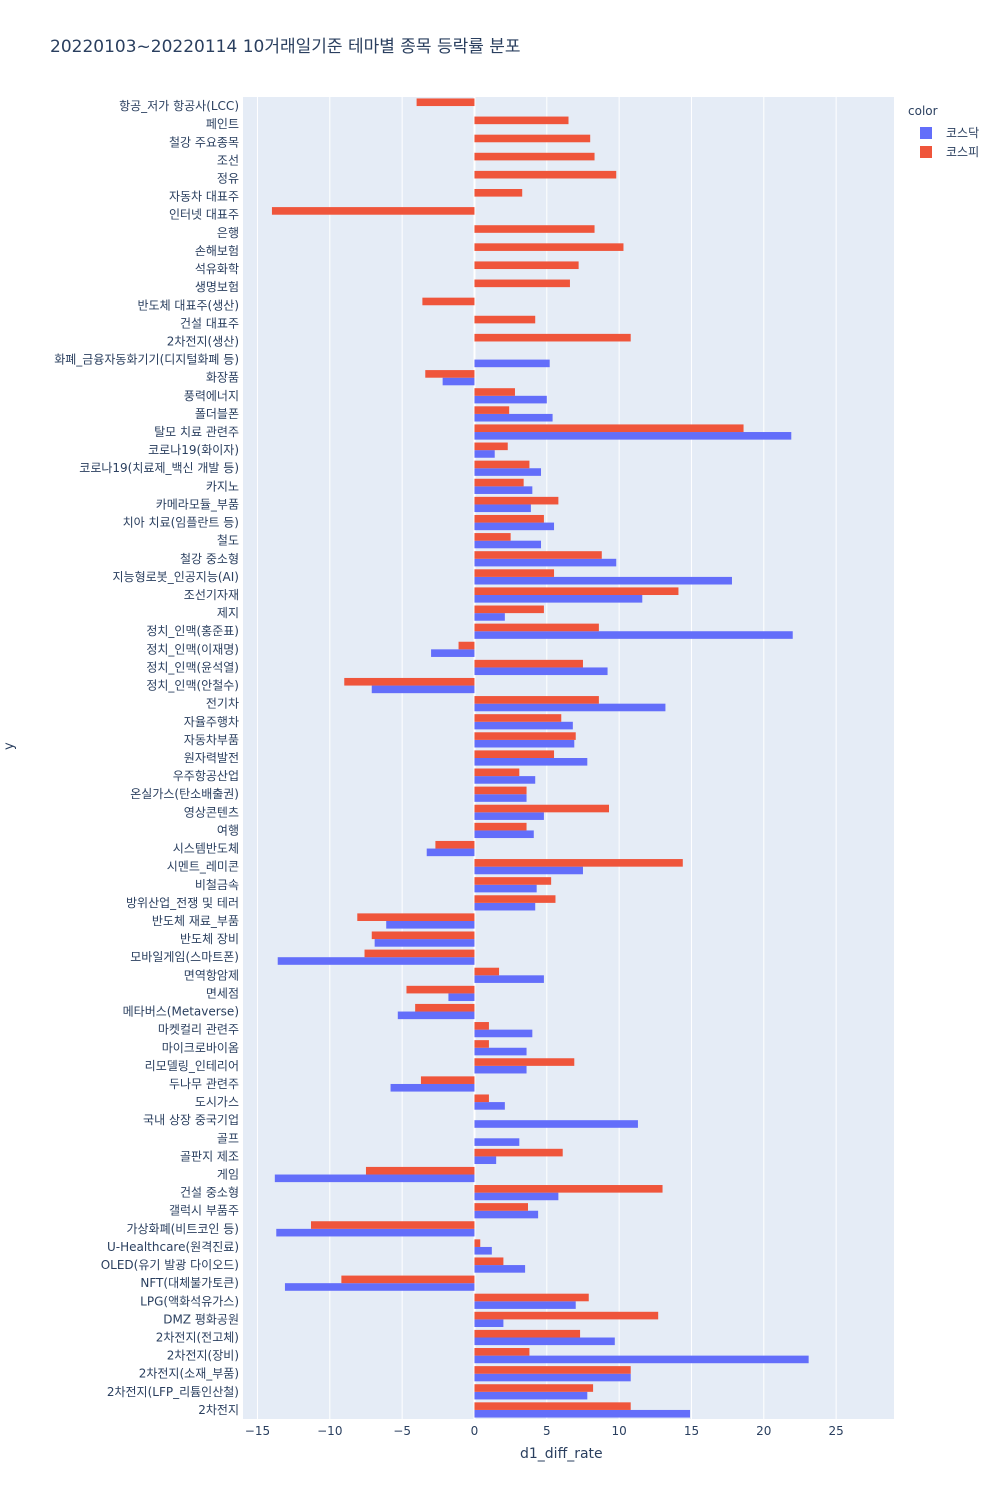 Image resolution: width=1000 pixels, height=1500 pixels. I want to click on legend-item-kosdaq: 코스닥, so click(949, 132).